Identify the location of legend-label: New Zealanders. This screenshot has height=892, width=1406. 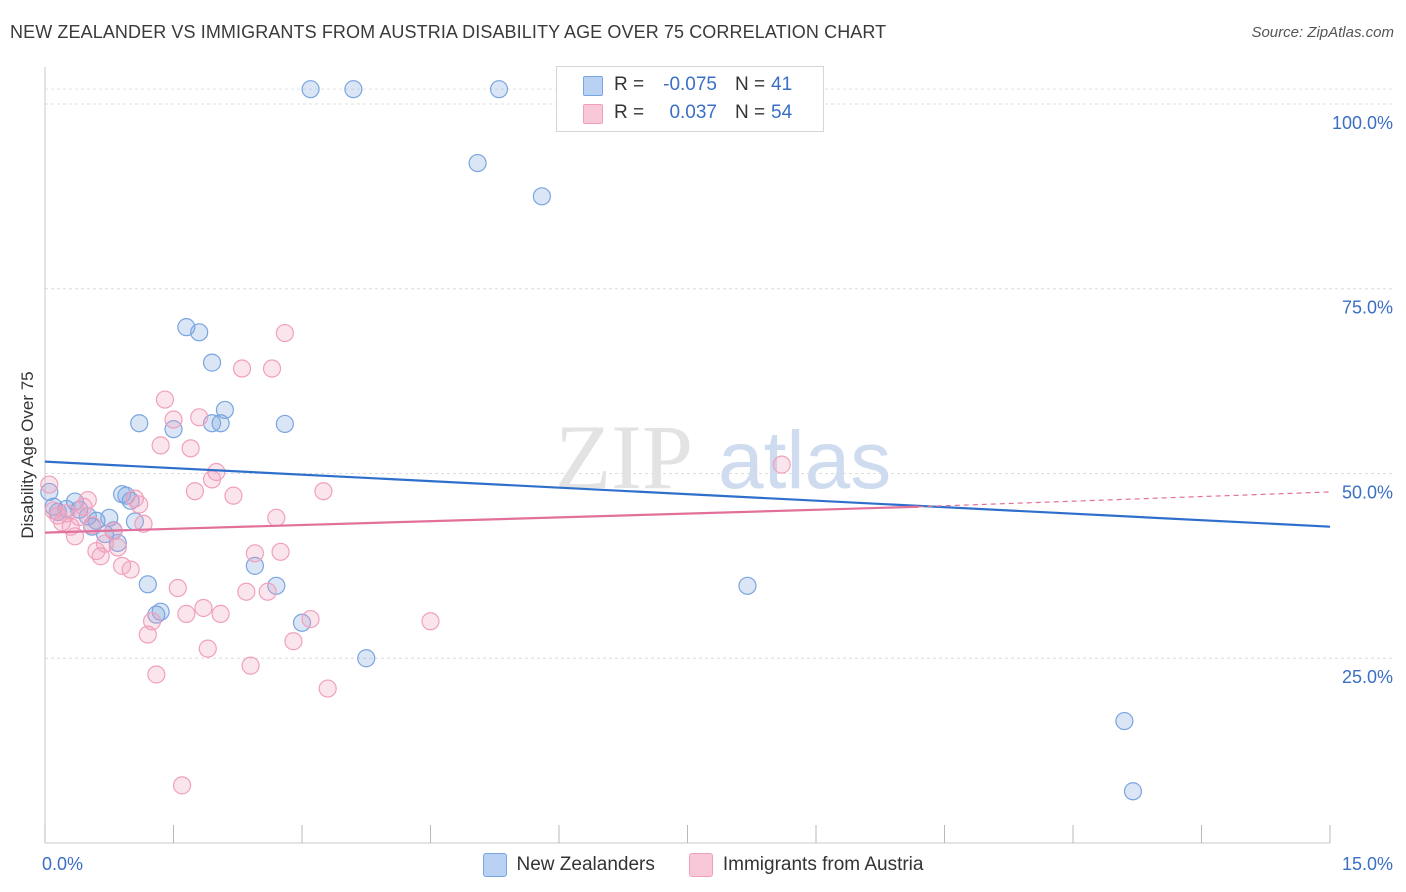
(585, 864).